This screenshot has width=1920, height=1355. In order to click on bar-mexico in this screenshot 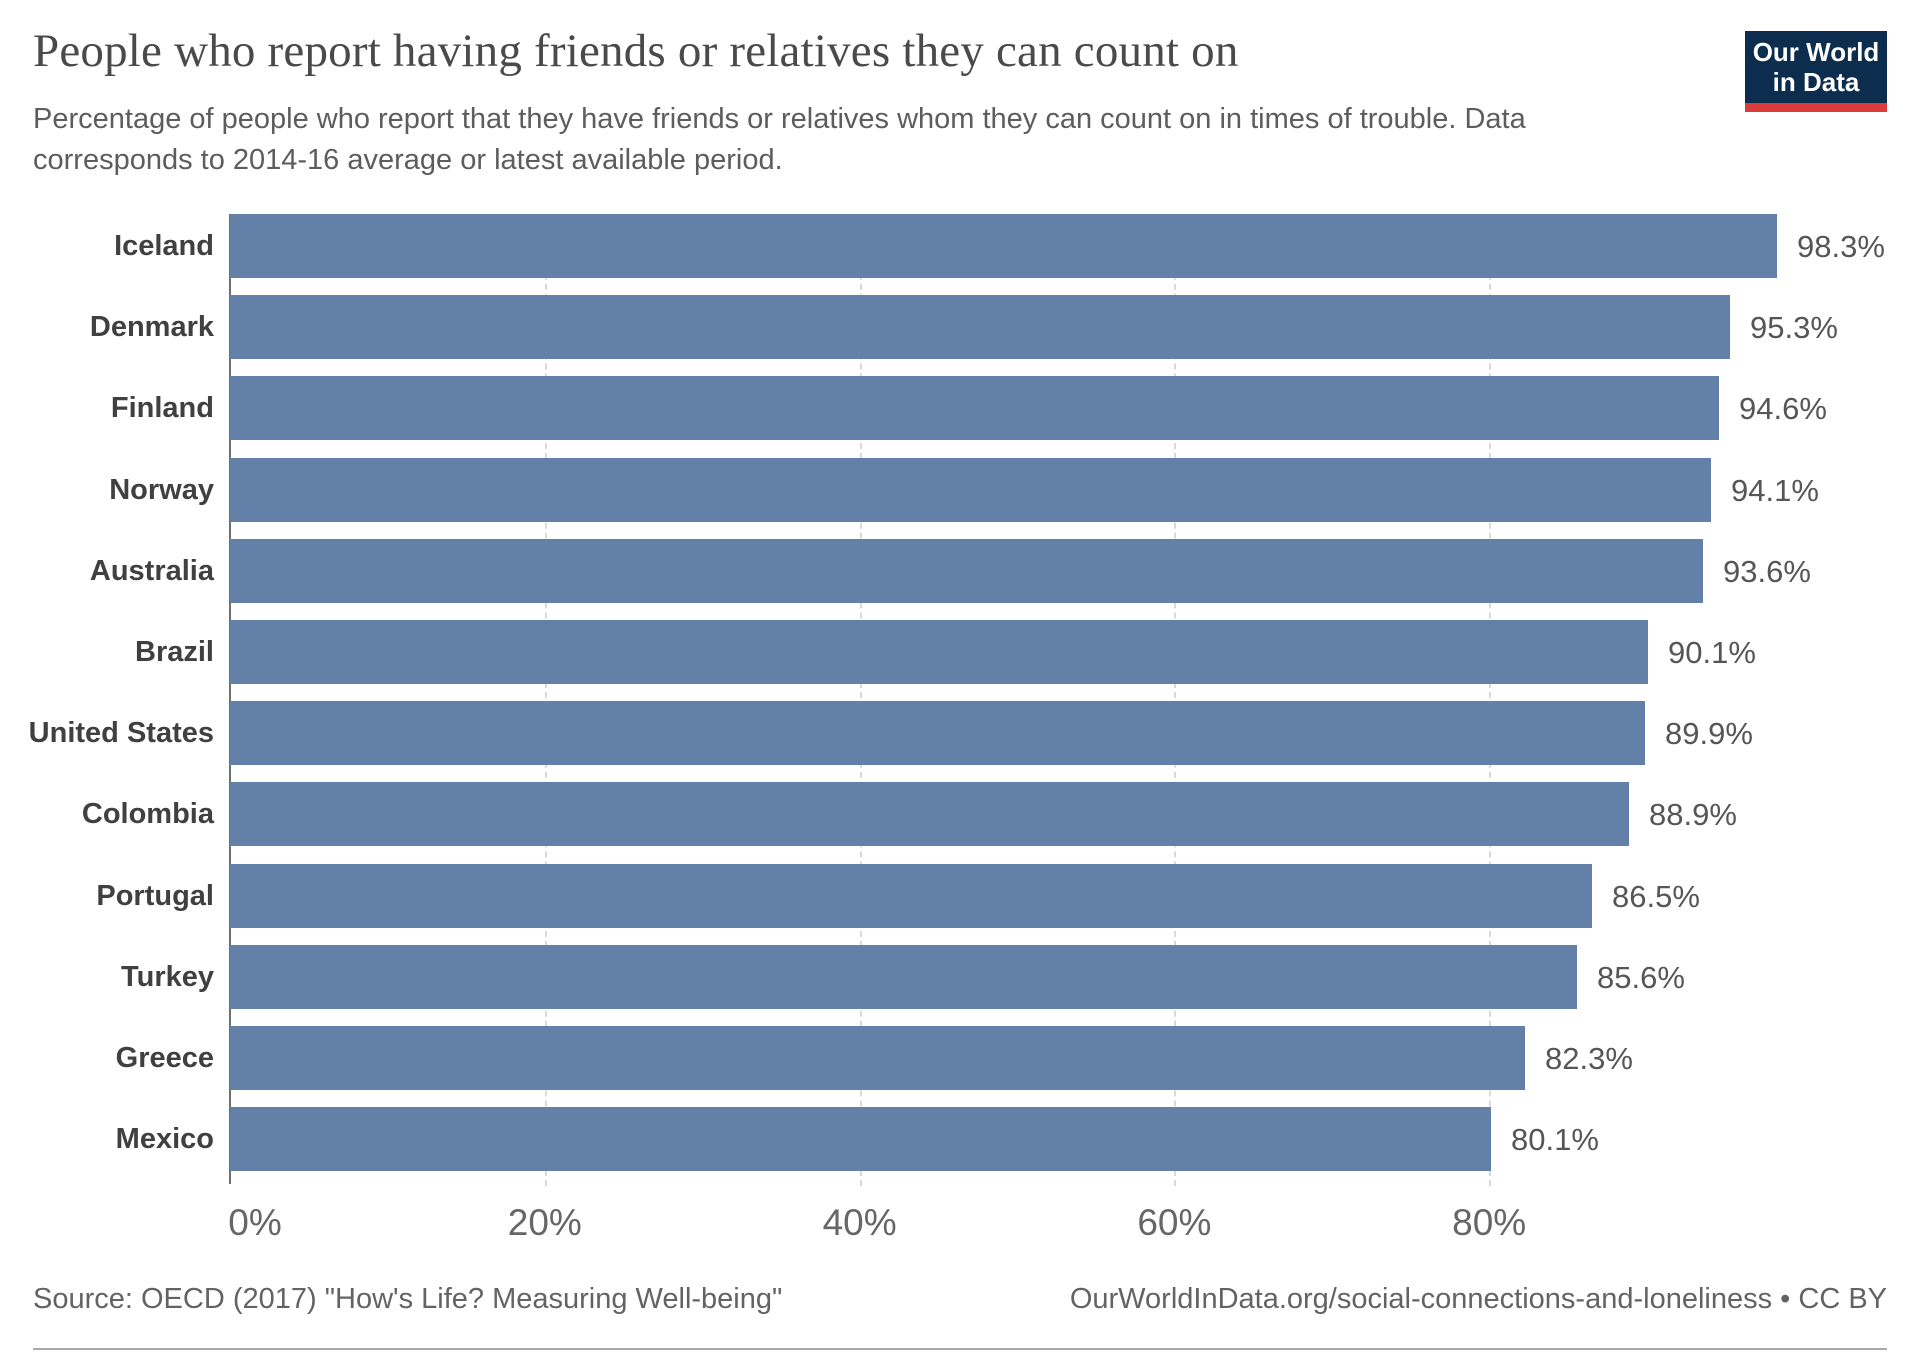, I will do `click(860, 1139)`.